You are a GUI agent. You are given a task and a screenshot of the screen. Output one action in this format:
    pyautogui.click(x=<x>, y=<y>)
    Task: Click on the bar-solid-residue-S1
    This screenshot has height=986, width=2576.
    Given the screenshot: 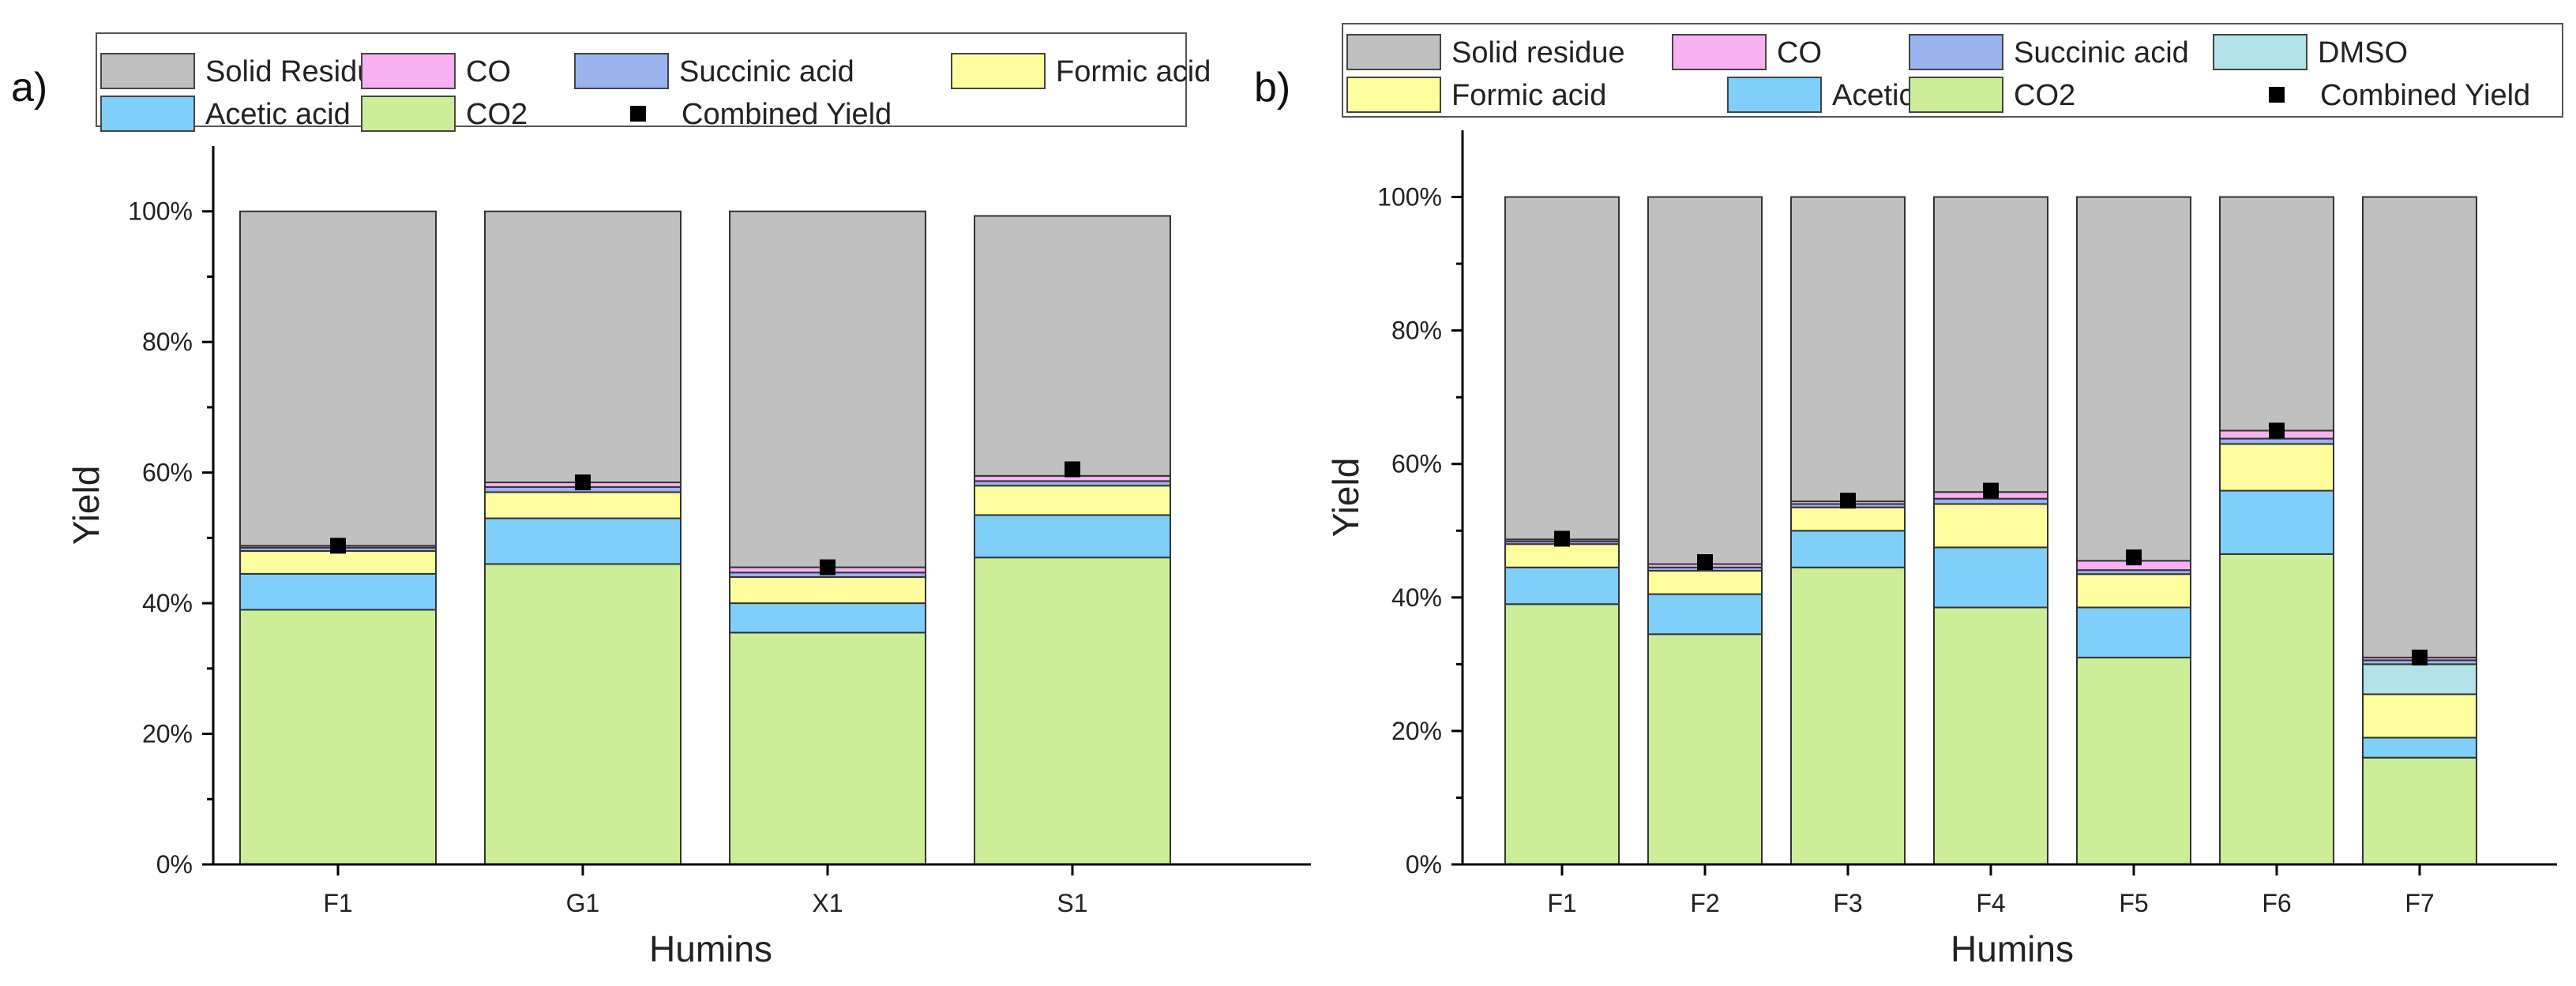 What is the action you would take?
    pyautogui.click(x=1072, y=346)
    